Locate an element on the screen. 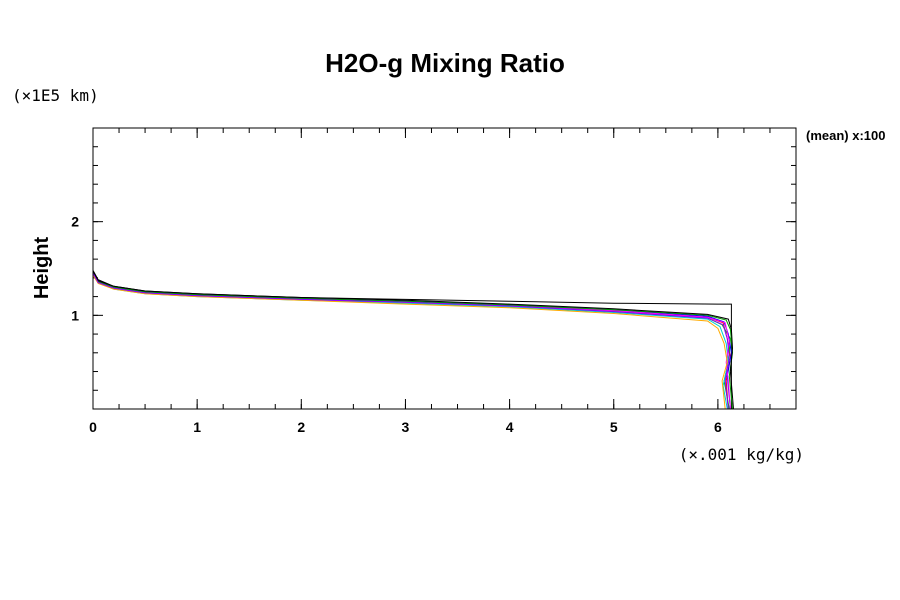 This screenshot has width=900, height=600. y-unit-label: (×1E5 km) is located at coordinates (55, 95).